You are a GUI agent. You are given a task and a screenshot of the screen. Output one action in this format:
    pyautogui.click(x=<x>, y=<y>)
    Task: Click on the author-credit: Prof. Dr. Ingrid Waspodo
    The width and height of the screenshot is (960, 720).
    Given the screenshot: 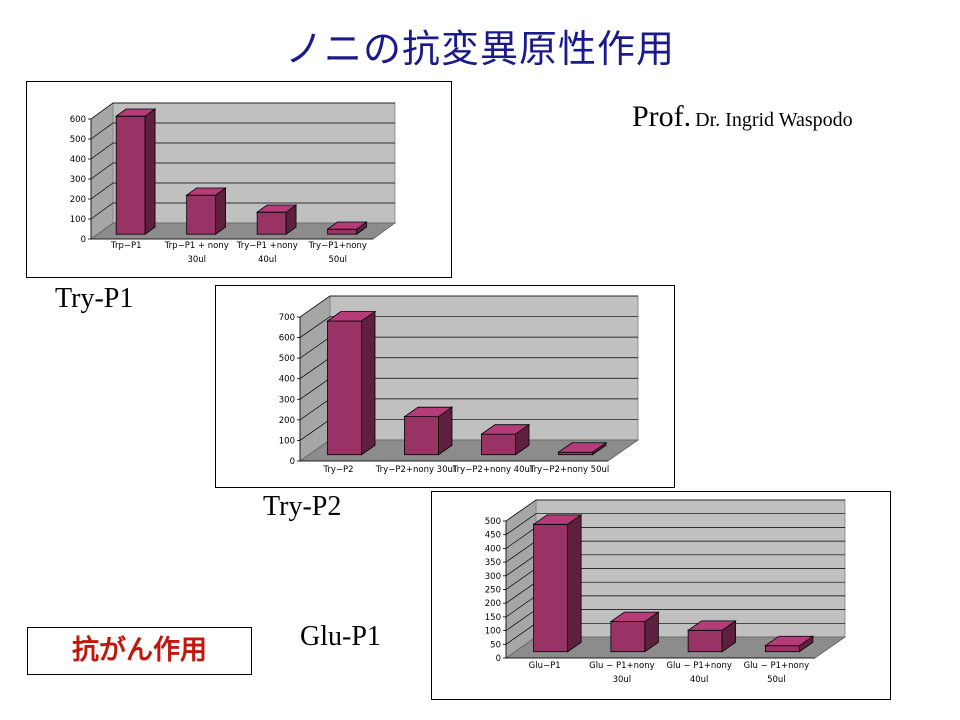 What is the action you would take?
    pyautogui.click(x=742, y=117)
    